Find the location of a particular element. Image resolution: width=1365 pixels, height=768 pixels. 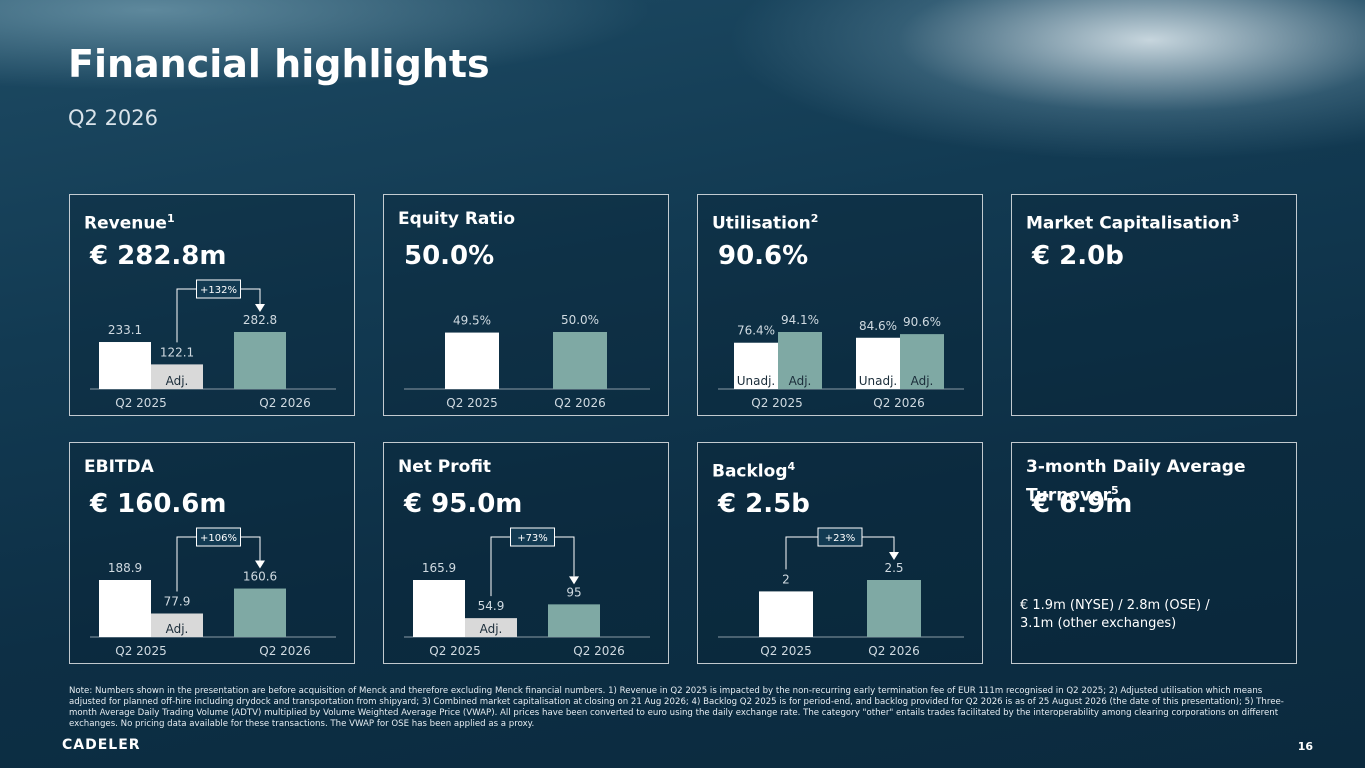

growth-label: +106% is located at coordinates (218, 538).